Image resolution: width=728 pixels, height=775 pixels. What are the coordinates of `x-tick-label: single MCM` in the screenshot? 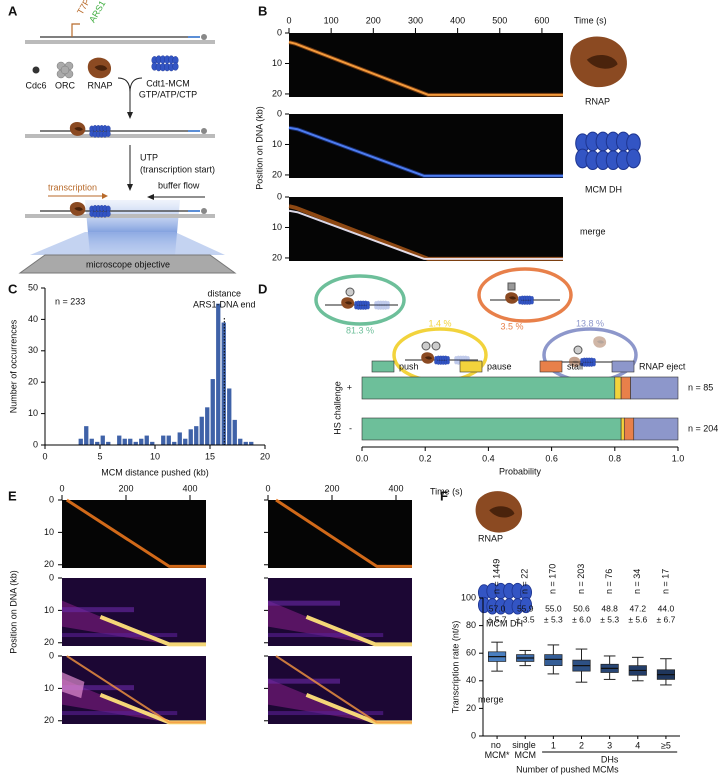 It's located at (525, 750).